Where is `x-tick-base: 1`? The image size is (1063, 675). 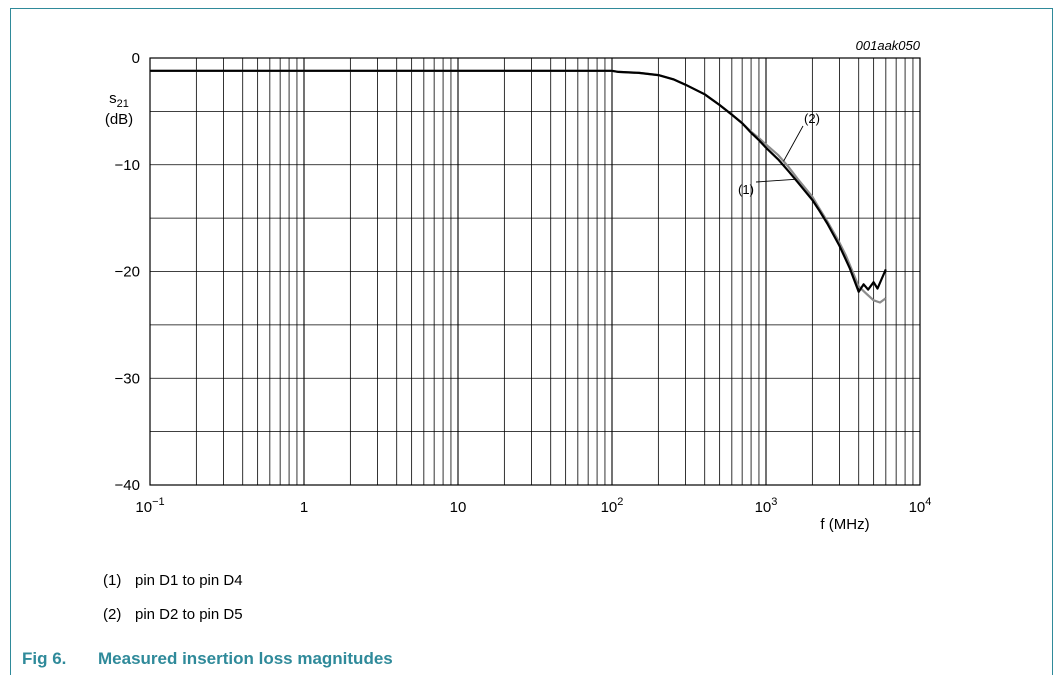 x-tick-base: 1 is located at coordinates (304, 507).